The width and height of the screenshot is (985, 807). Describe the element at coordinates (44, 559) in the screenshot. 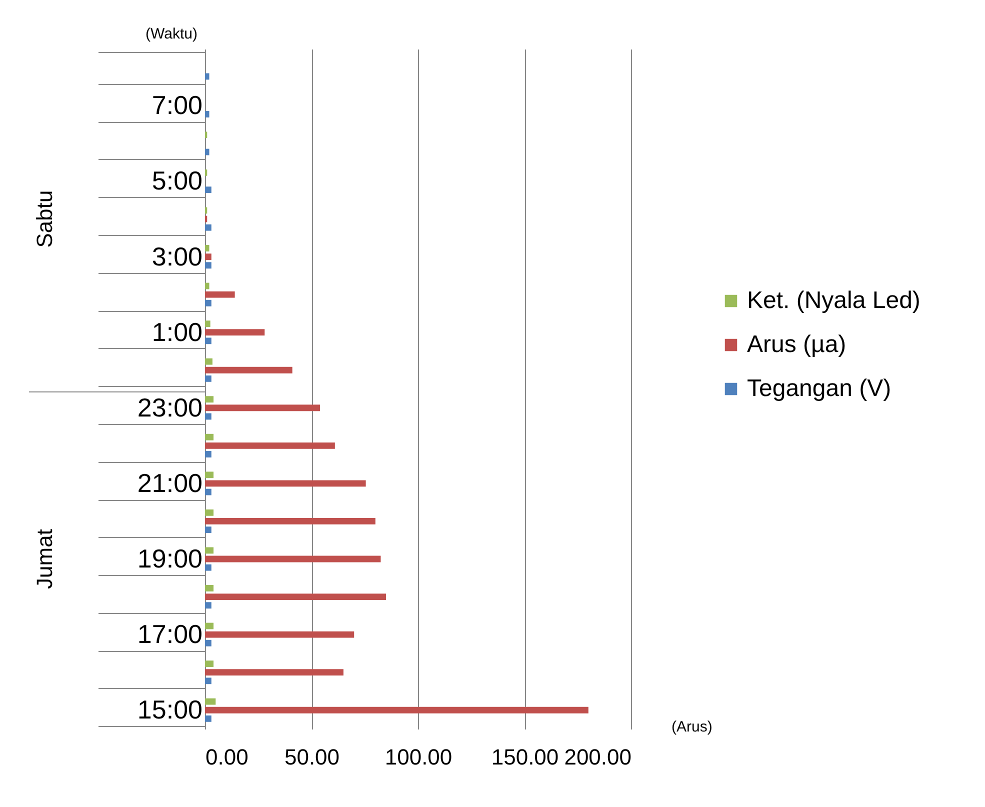

I see `text: Jumat` at that location.